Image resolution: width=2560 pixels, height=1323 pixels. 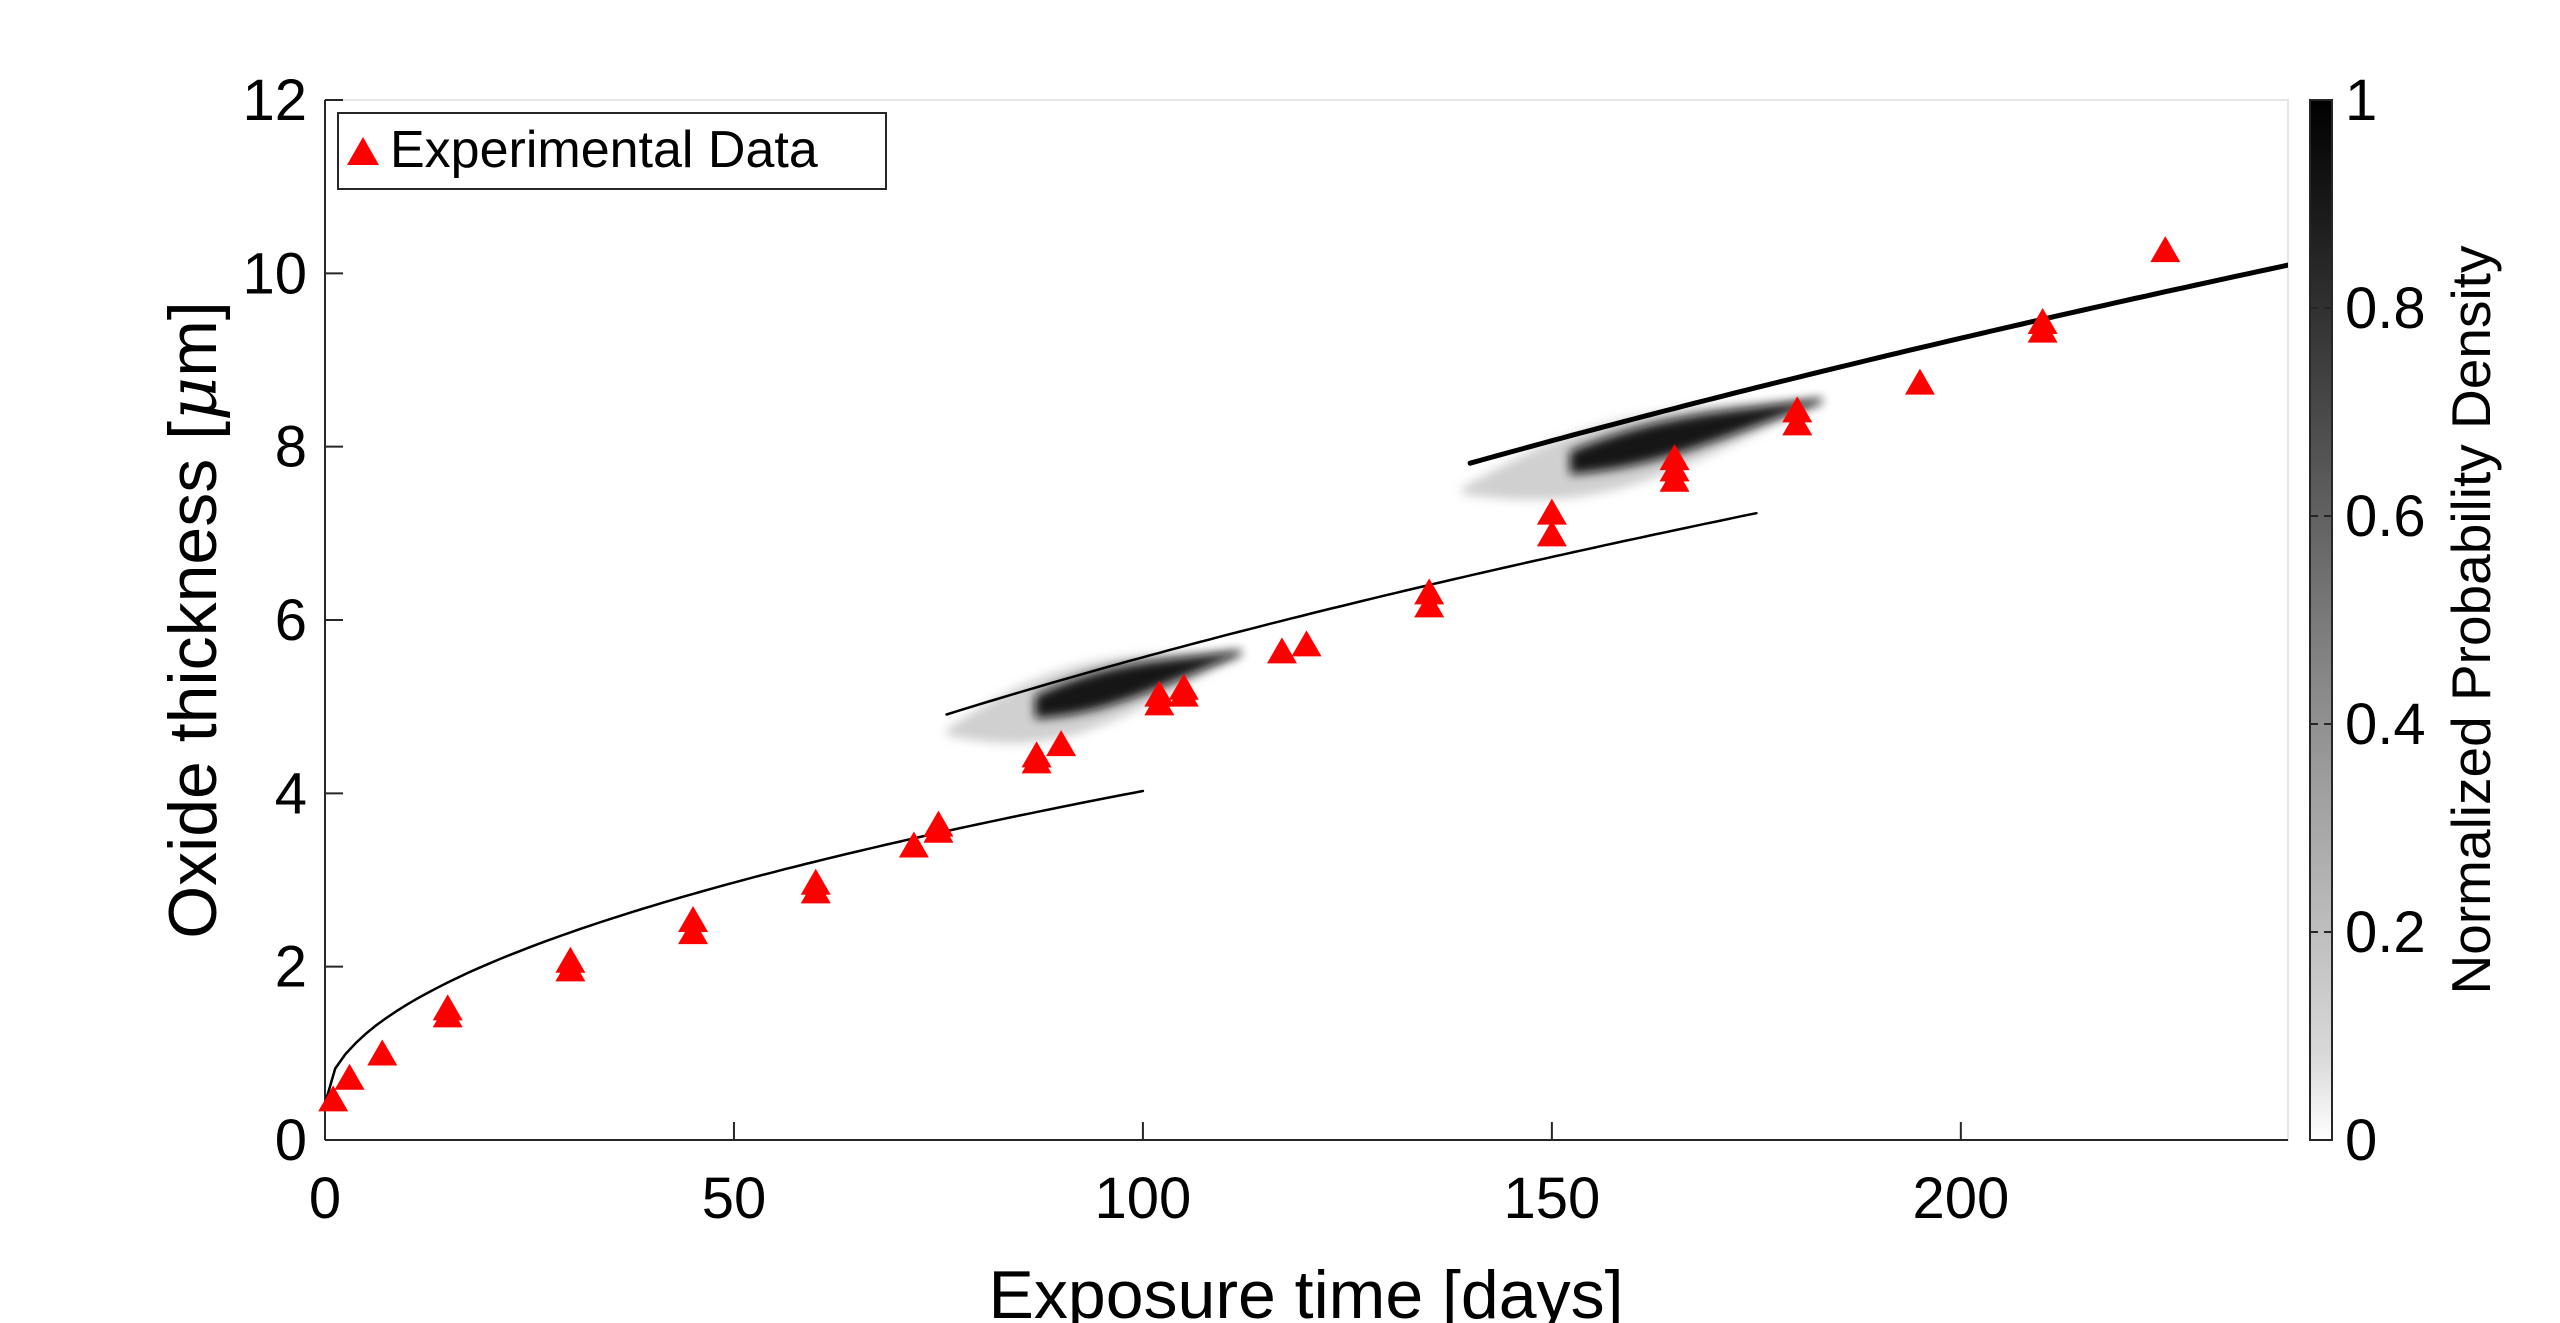 What do you see at coordinates (1960, 1198) in the screenshot?
I see `x-tick-label: 200` at bounding box center [1960, 1198].